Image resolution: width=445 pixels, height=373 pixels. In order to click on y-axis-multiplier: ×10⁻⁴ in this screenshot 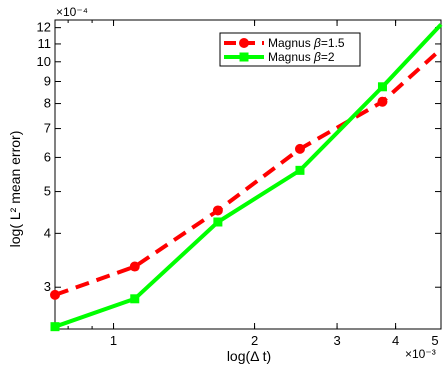, I will do `click(72, 12)`.